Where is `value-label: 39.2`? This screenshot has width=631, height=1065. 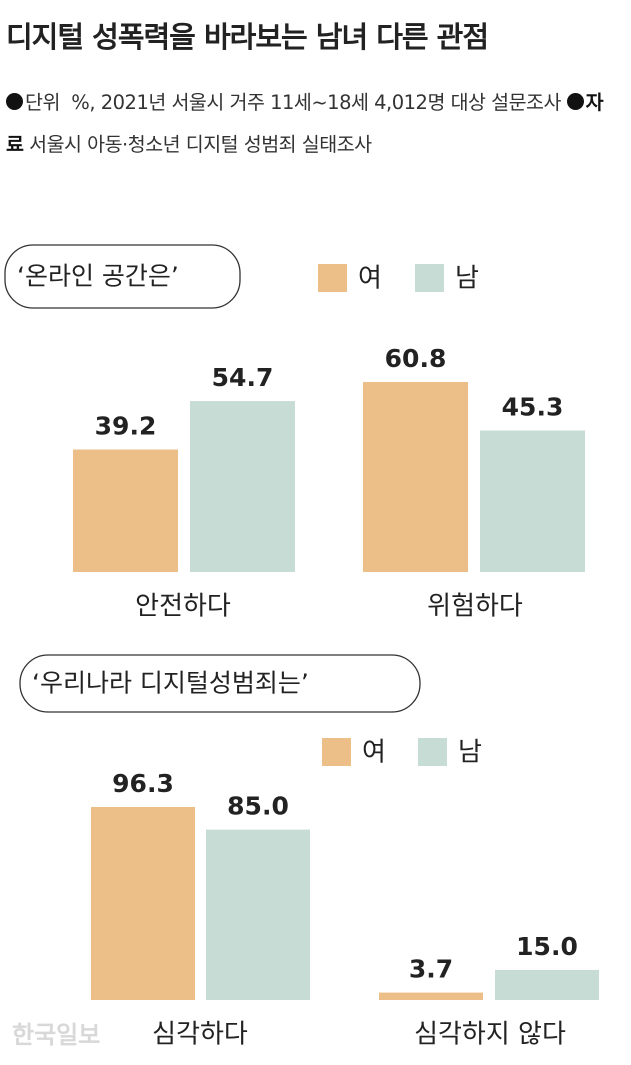 value-label: 39.2 is located at coordinates (126, 426).